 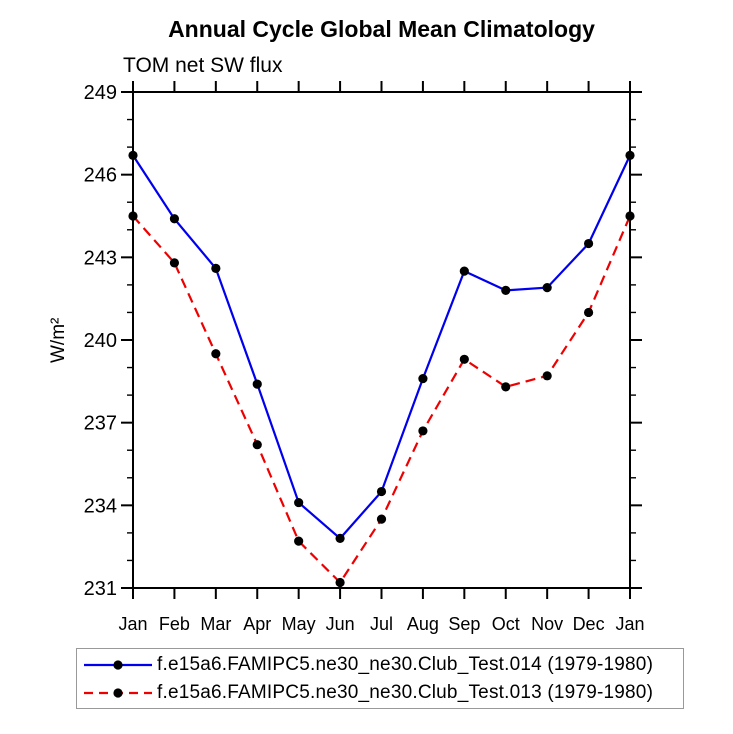 I want to click on legend-line-sample-solid, so click(x=118, y=664).